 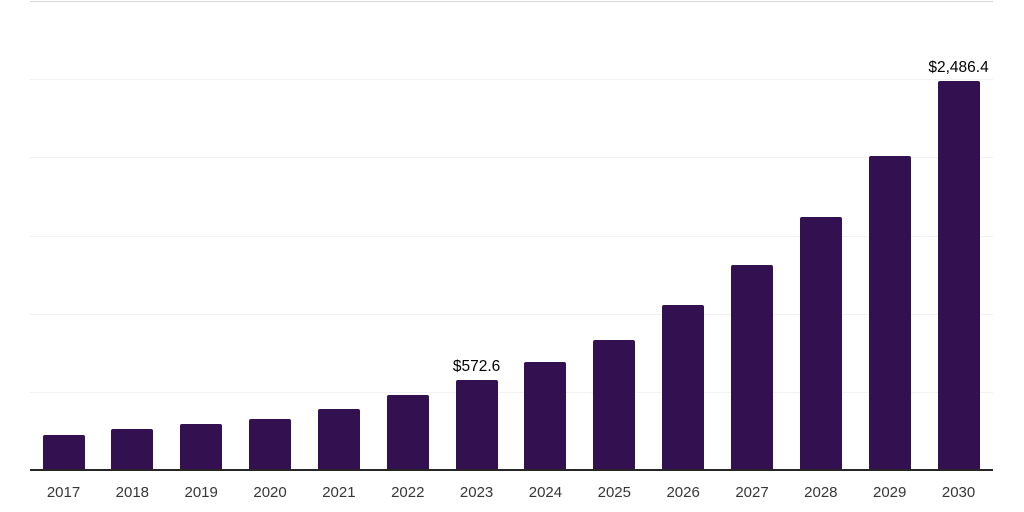 I want to click on bar-2019, so click(x=201, y=447).